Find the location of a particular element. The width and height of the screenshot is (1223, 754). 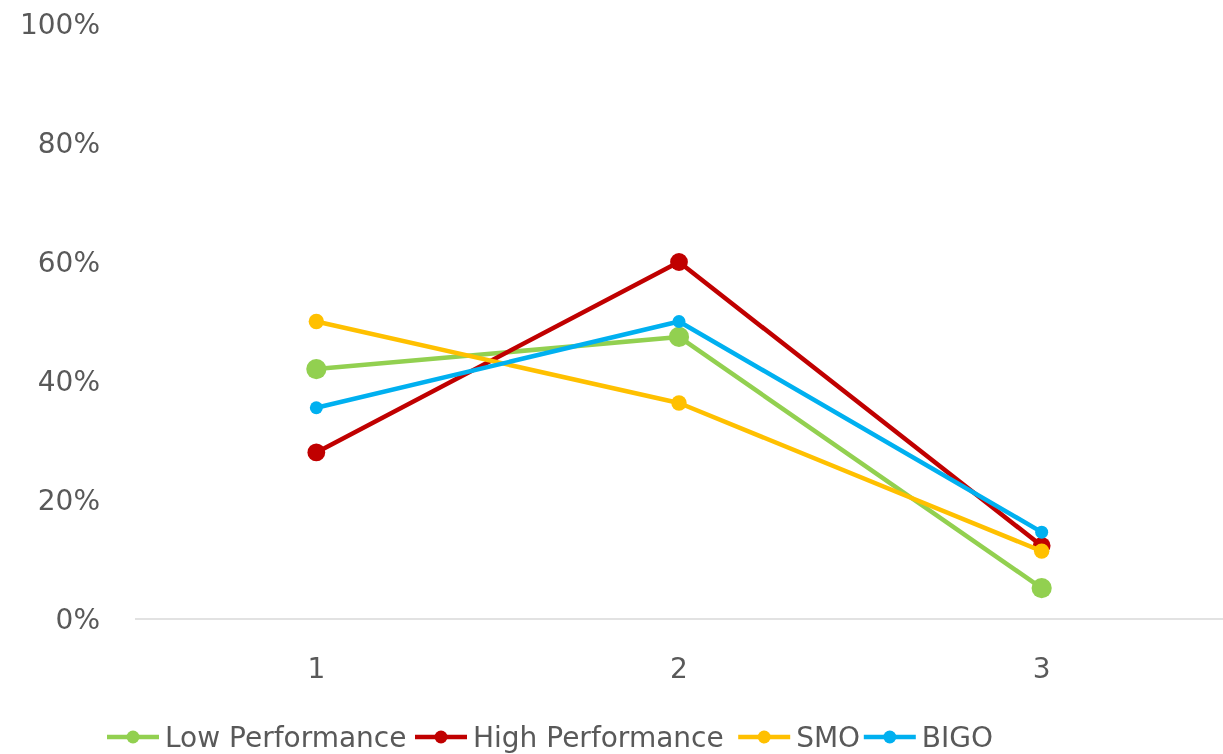

x-tick-label: 1 is located at coordinates (316, 668).